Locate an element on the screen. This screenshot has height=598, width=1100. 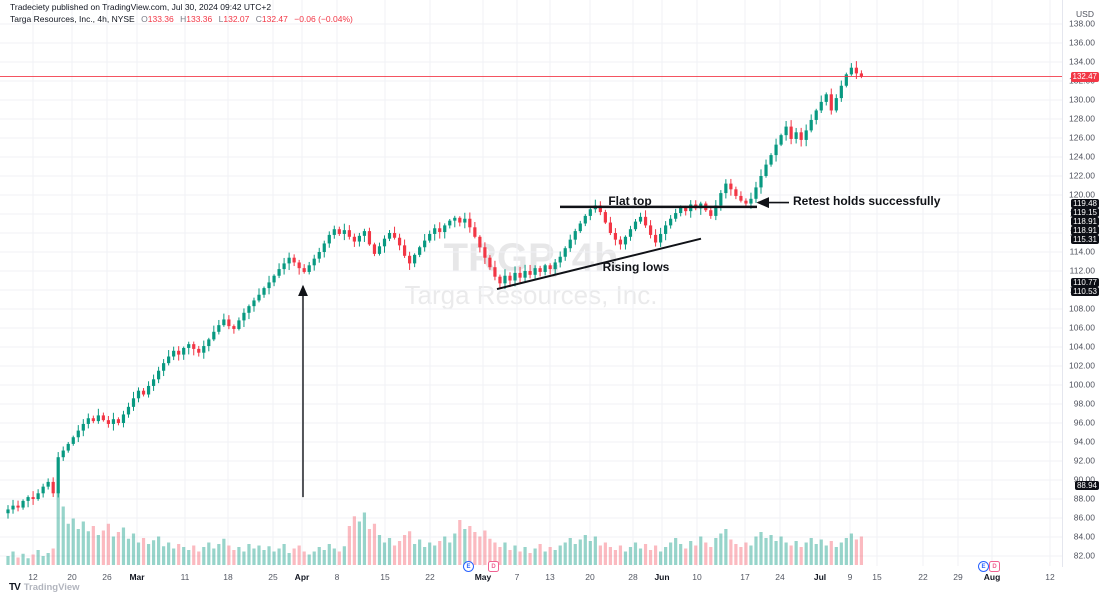
price-tick: 96.00 is located at coordinates (1084, 422).